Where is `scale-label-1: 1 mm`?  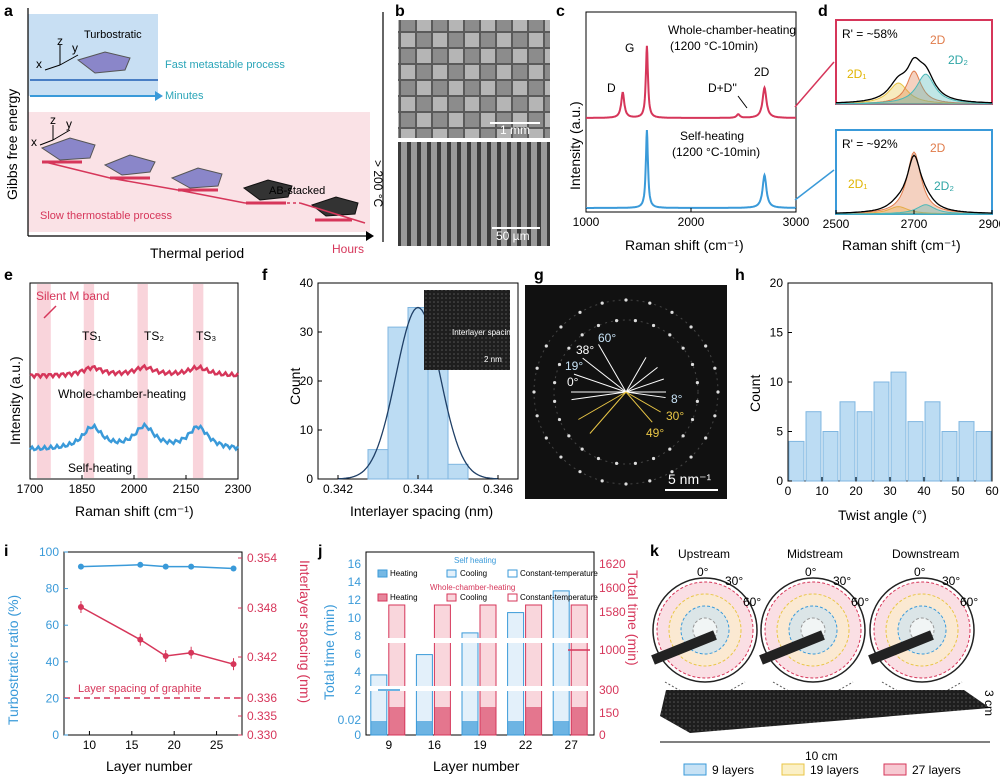
scale-label-1: 1 mm is located at coordinates (515, 130).